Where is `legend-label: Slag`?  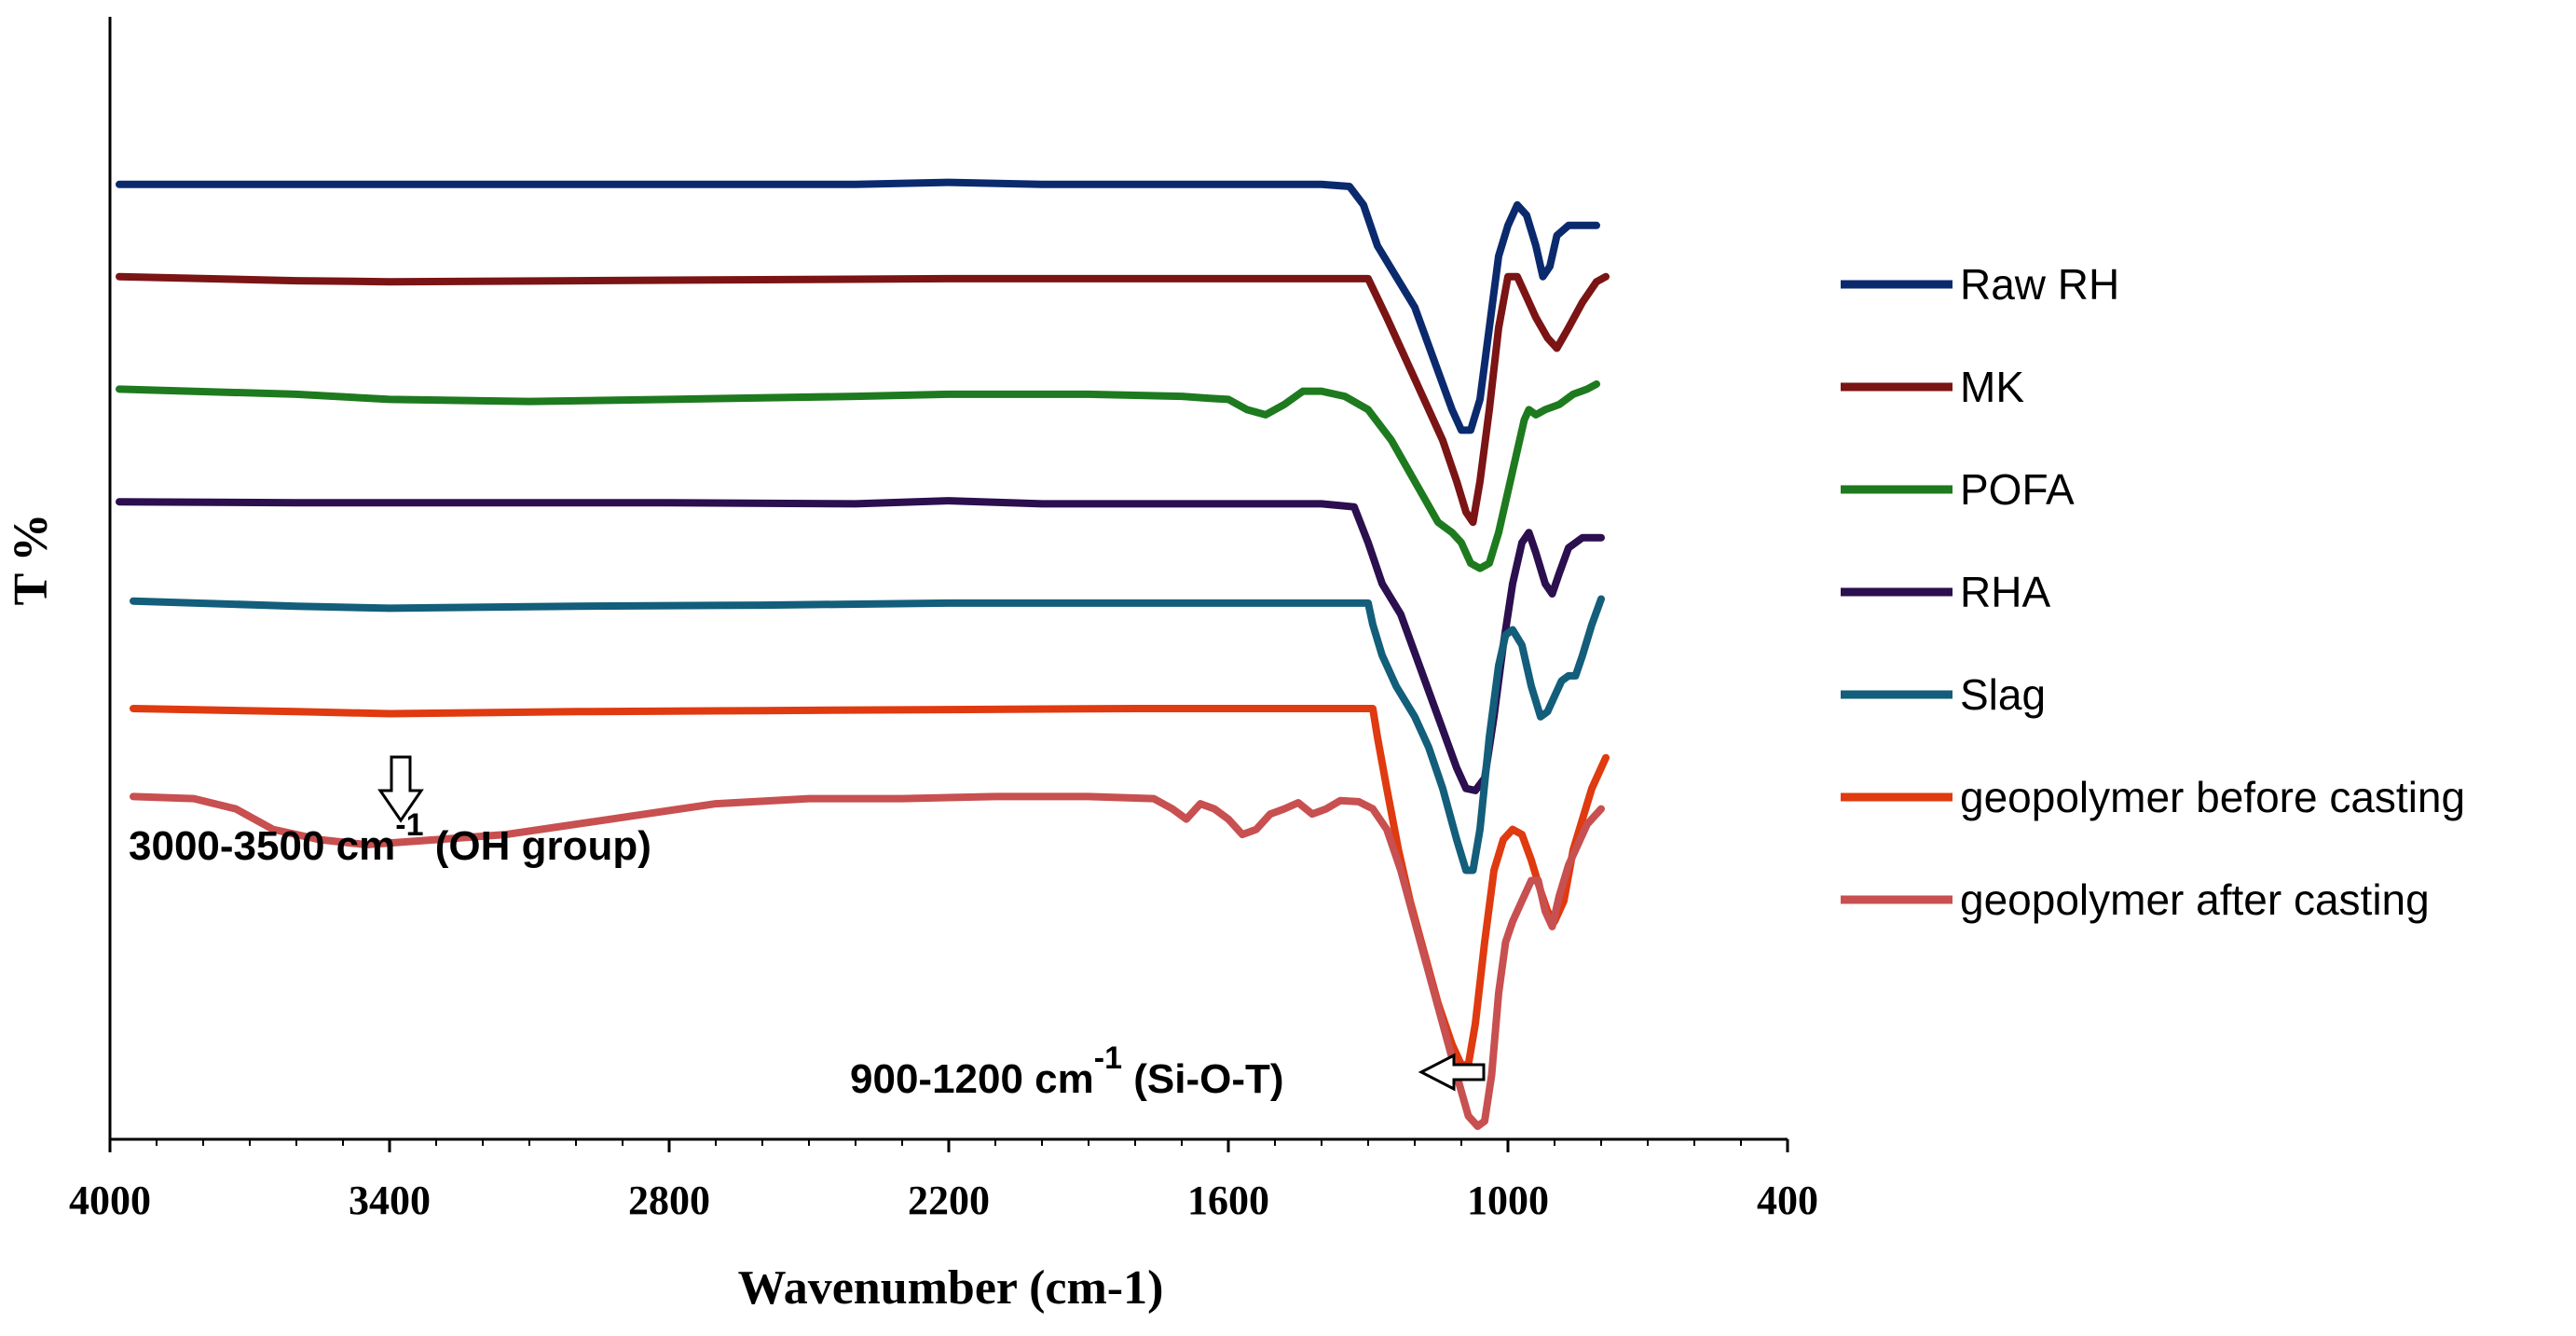
legend-label: Slag is located at coordinates (2003, 694).